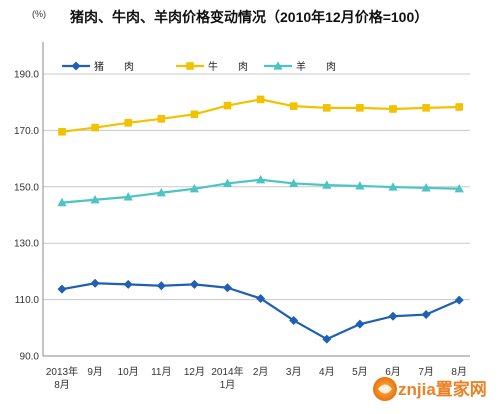  I want to click on x-tick-label-line: 11月, so click(161, 372).